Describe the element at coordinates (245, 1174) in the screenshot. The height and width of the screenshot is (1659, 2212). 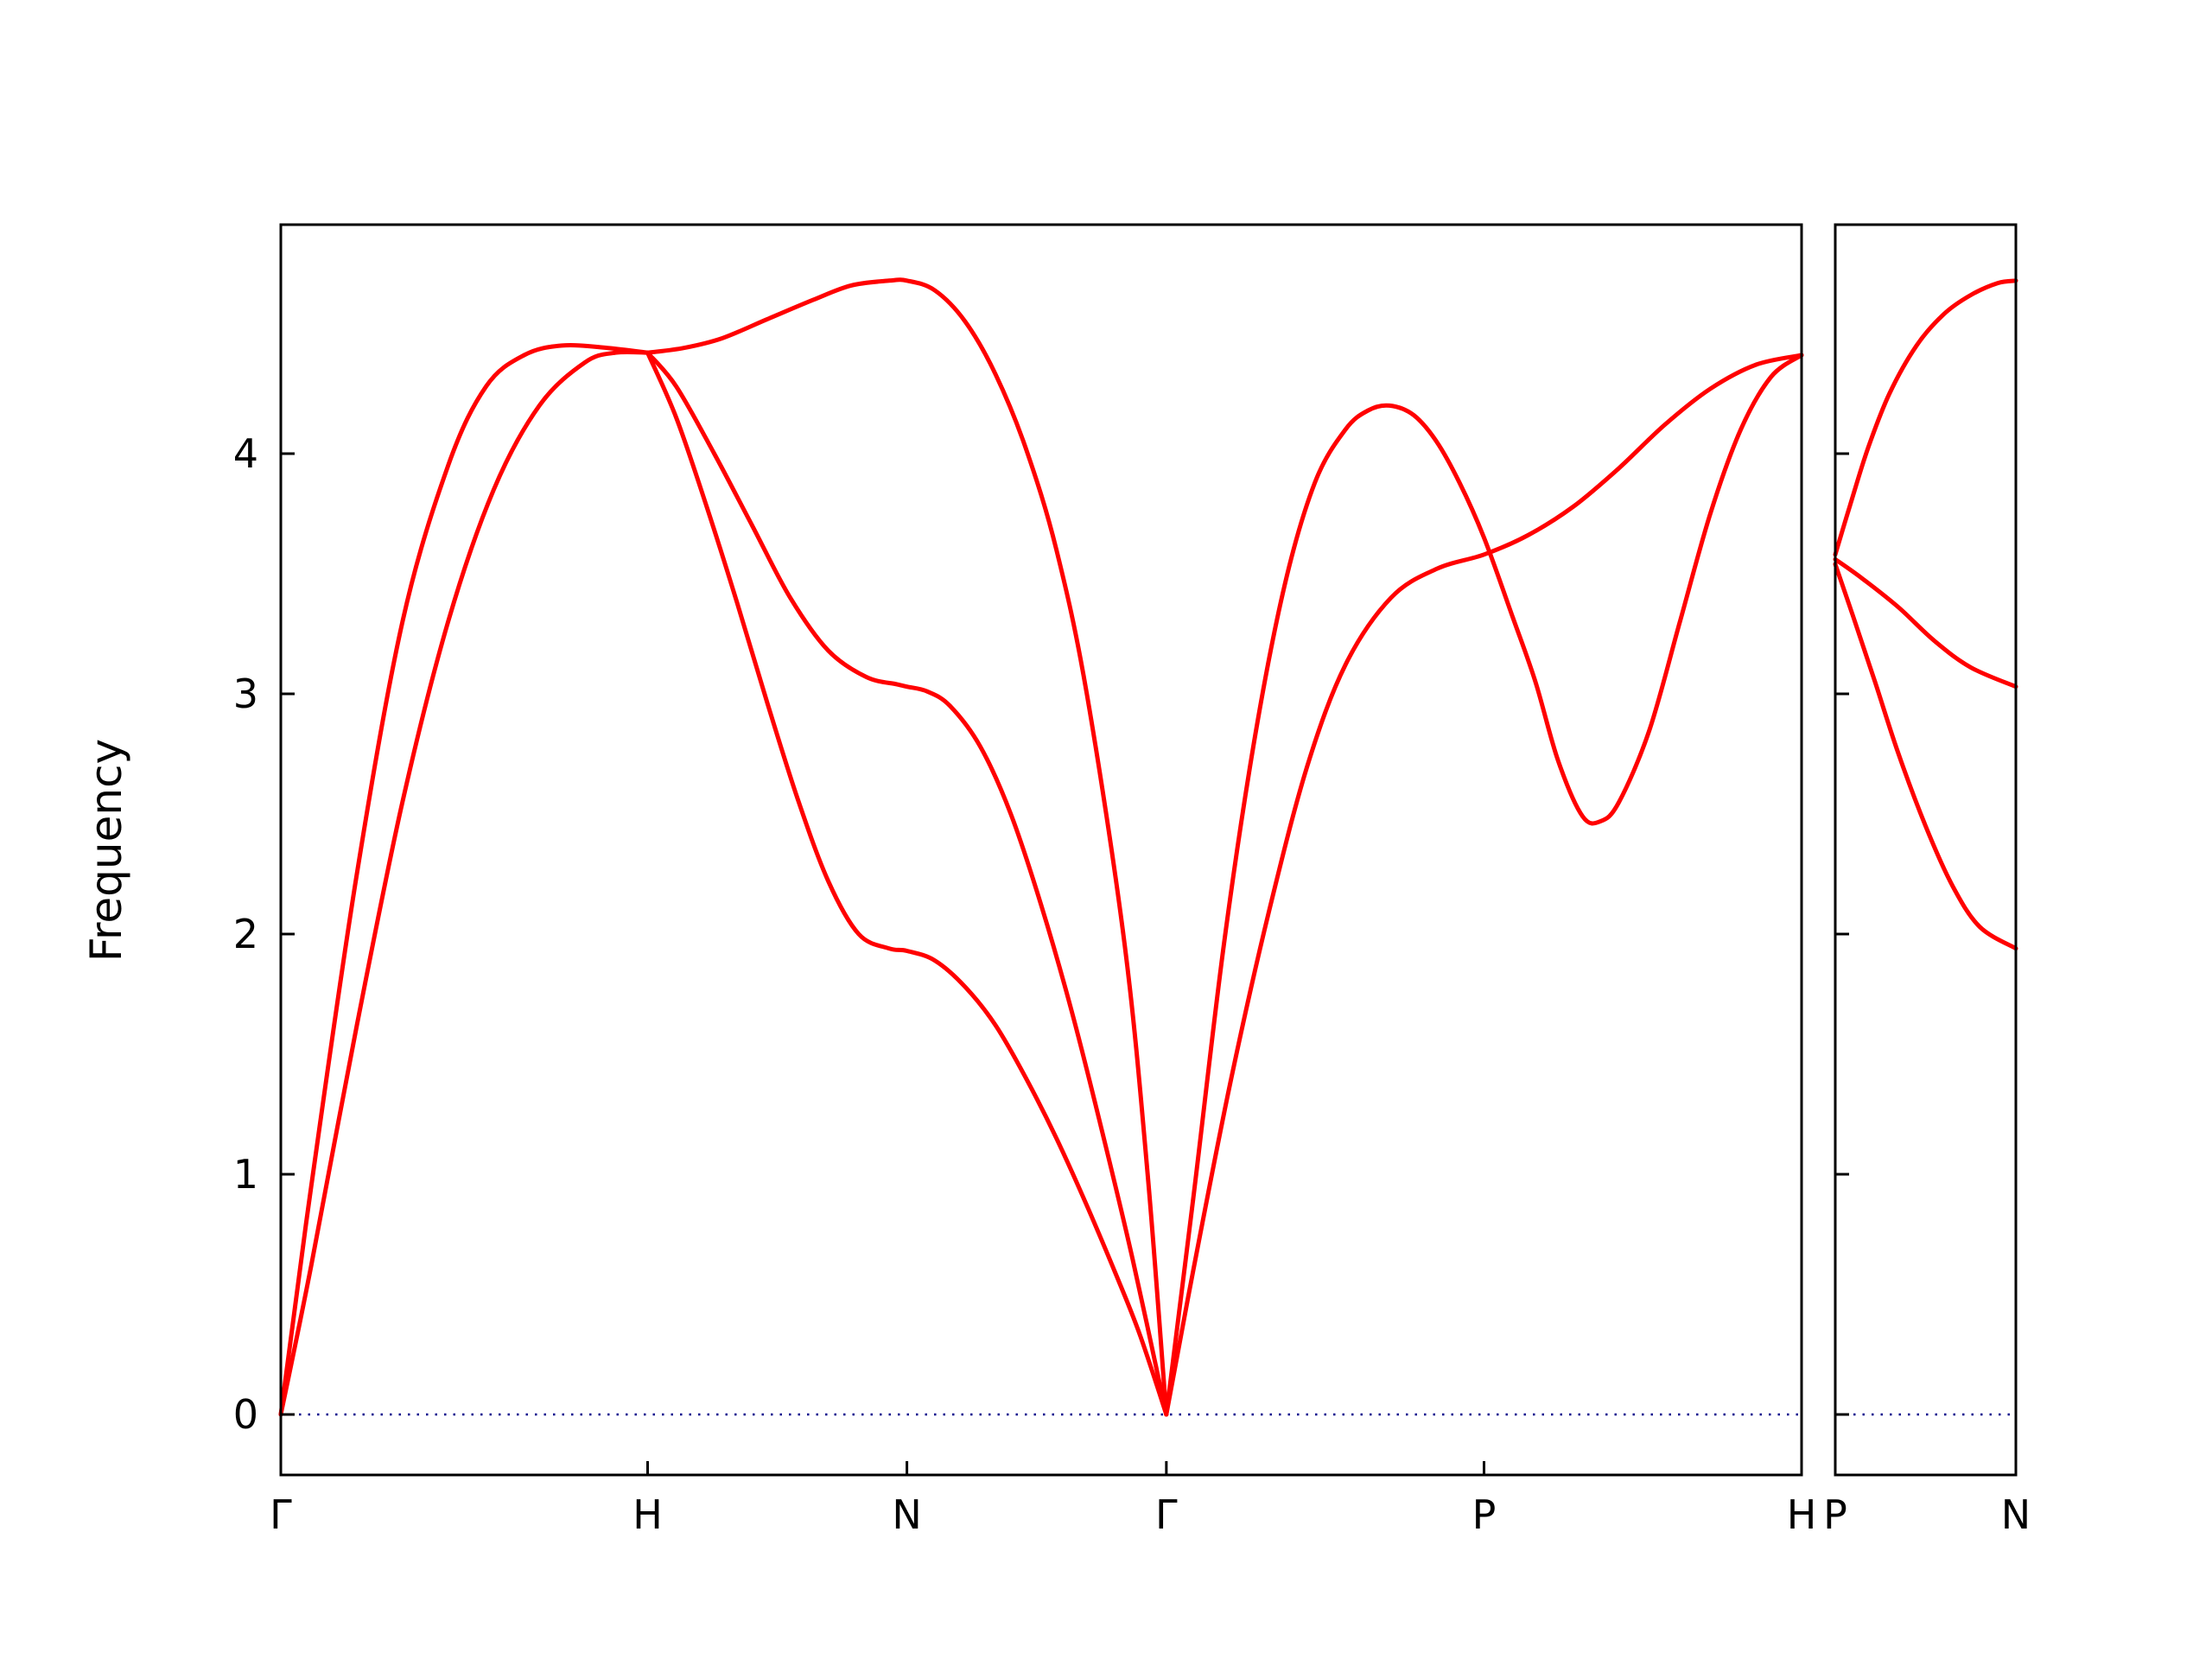
I see `y-tick-label: 1` at that location.